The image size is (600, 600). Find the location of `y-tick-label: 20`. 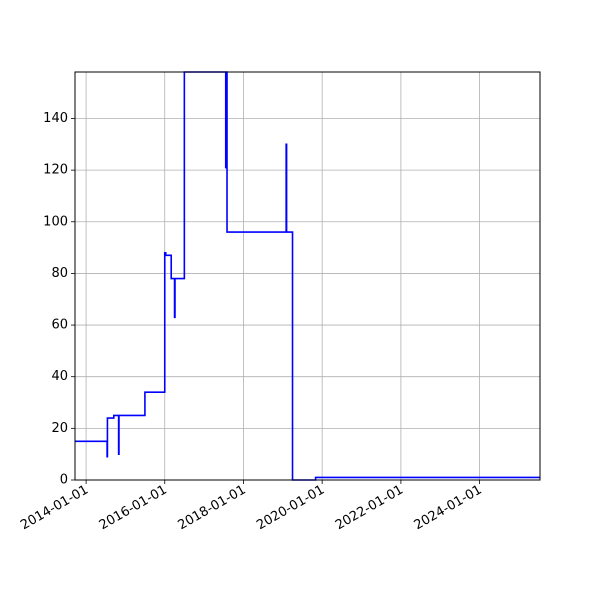

y-tick-label: 20 is located at coordinates (59, 428).